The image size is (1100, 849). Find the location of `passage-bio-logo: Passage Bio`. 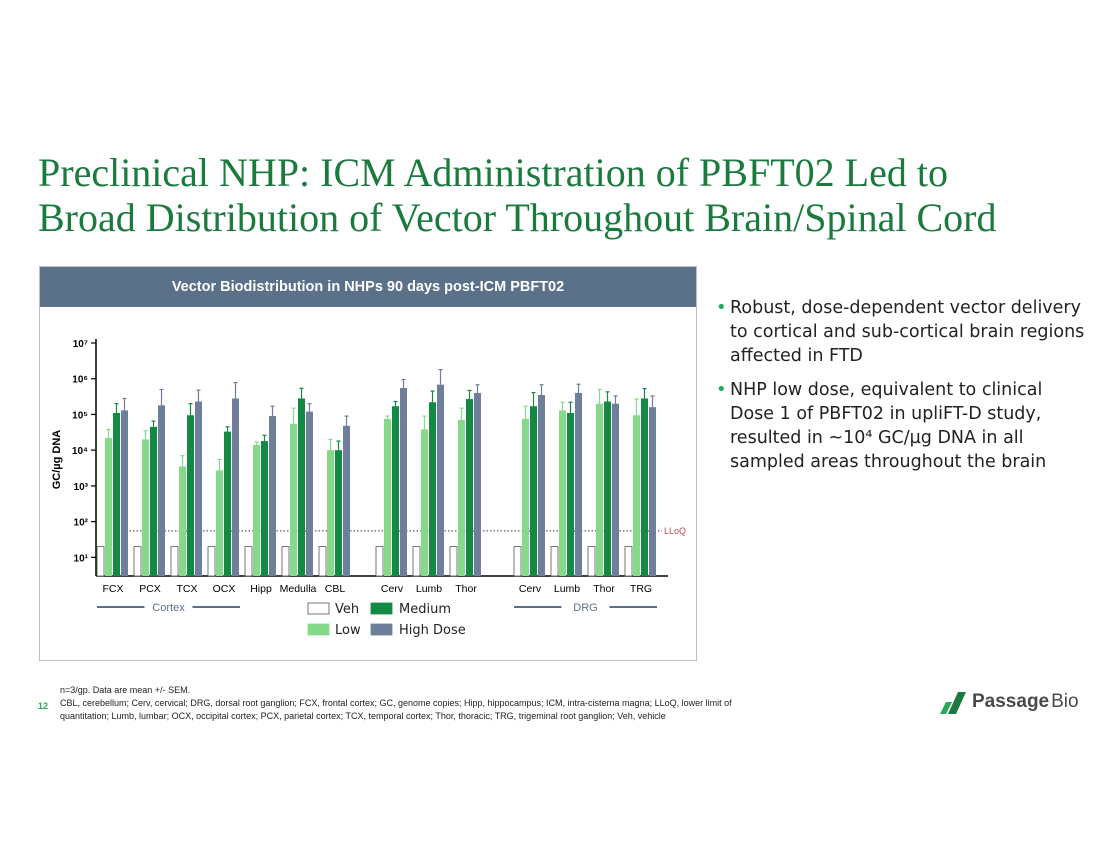

passage-bio-logo: Passage Bio is located at coordinates (1009, 702).